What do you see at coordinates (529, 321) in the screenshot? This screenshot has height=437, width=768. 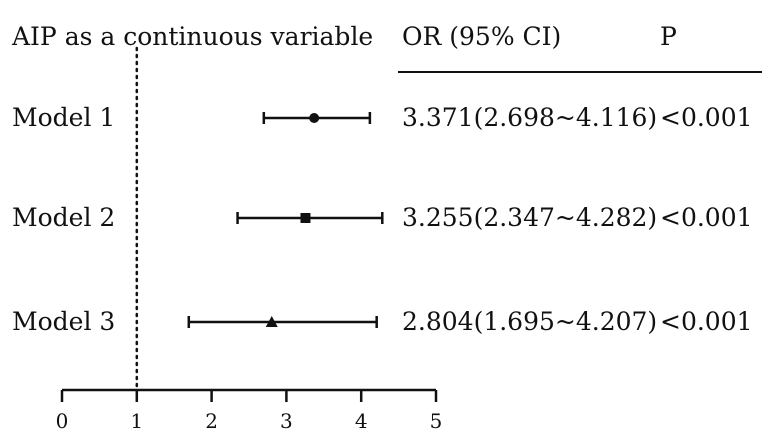 I see `or-ci-value: 2.804(1.695~4.207)` at bounding box center [529, 321].